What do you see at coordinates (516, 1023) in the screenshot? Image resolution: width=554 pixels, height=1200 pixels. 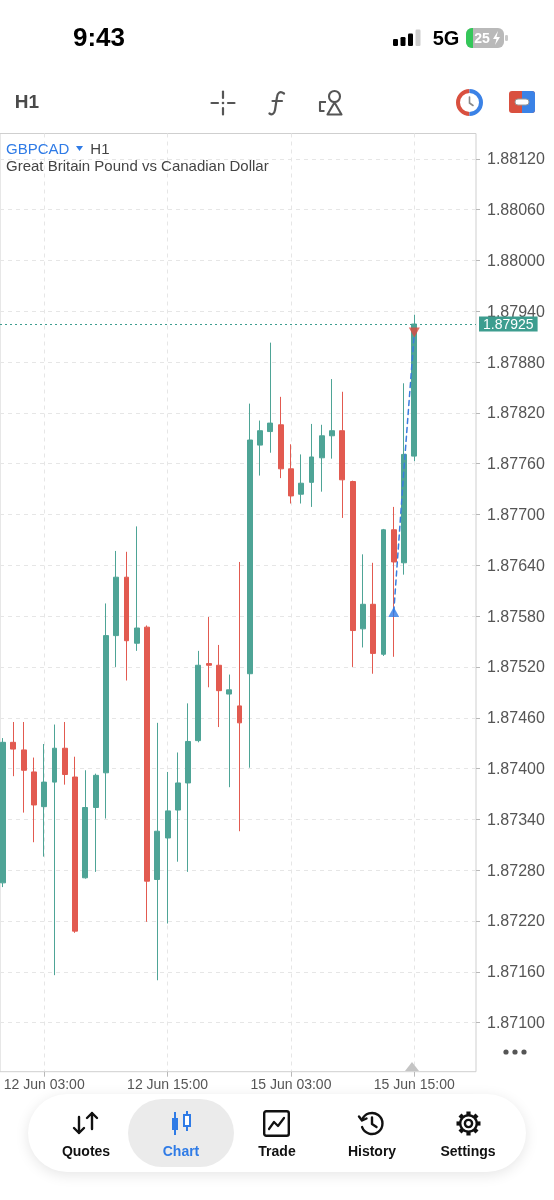 I see `y-tick-label: 1.87100` at bounding box center [516, 1023].